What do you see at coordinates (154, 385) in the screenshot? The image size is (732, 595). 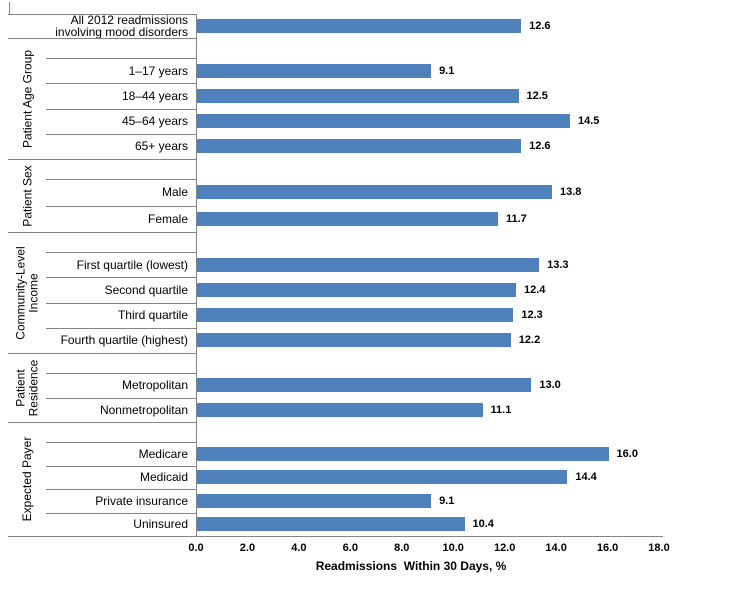 I see `category-label: Metropolitan` at bounding box center [154, 385].